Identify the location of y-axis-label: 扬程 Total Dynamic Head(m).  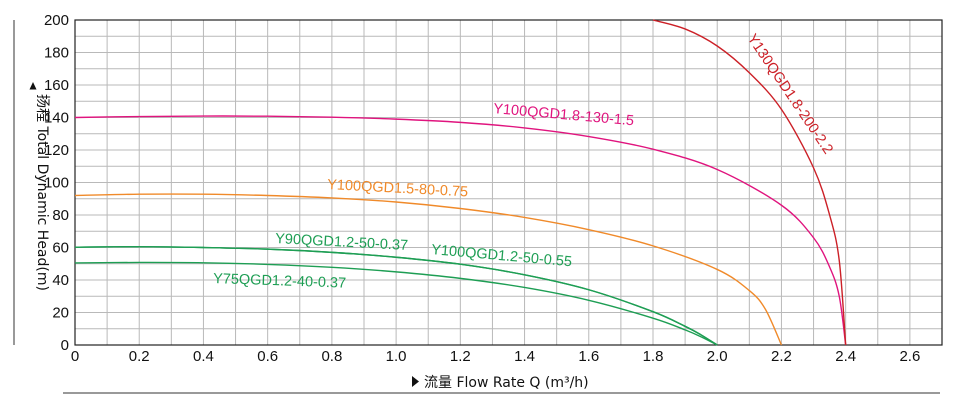
(42, 192).